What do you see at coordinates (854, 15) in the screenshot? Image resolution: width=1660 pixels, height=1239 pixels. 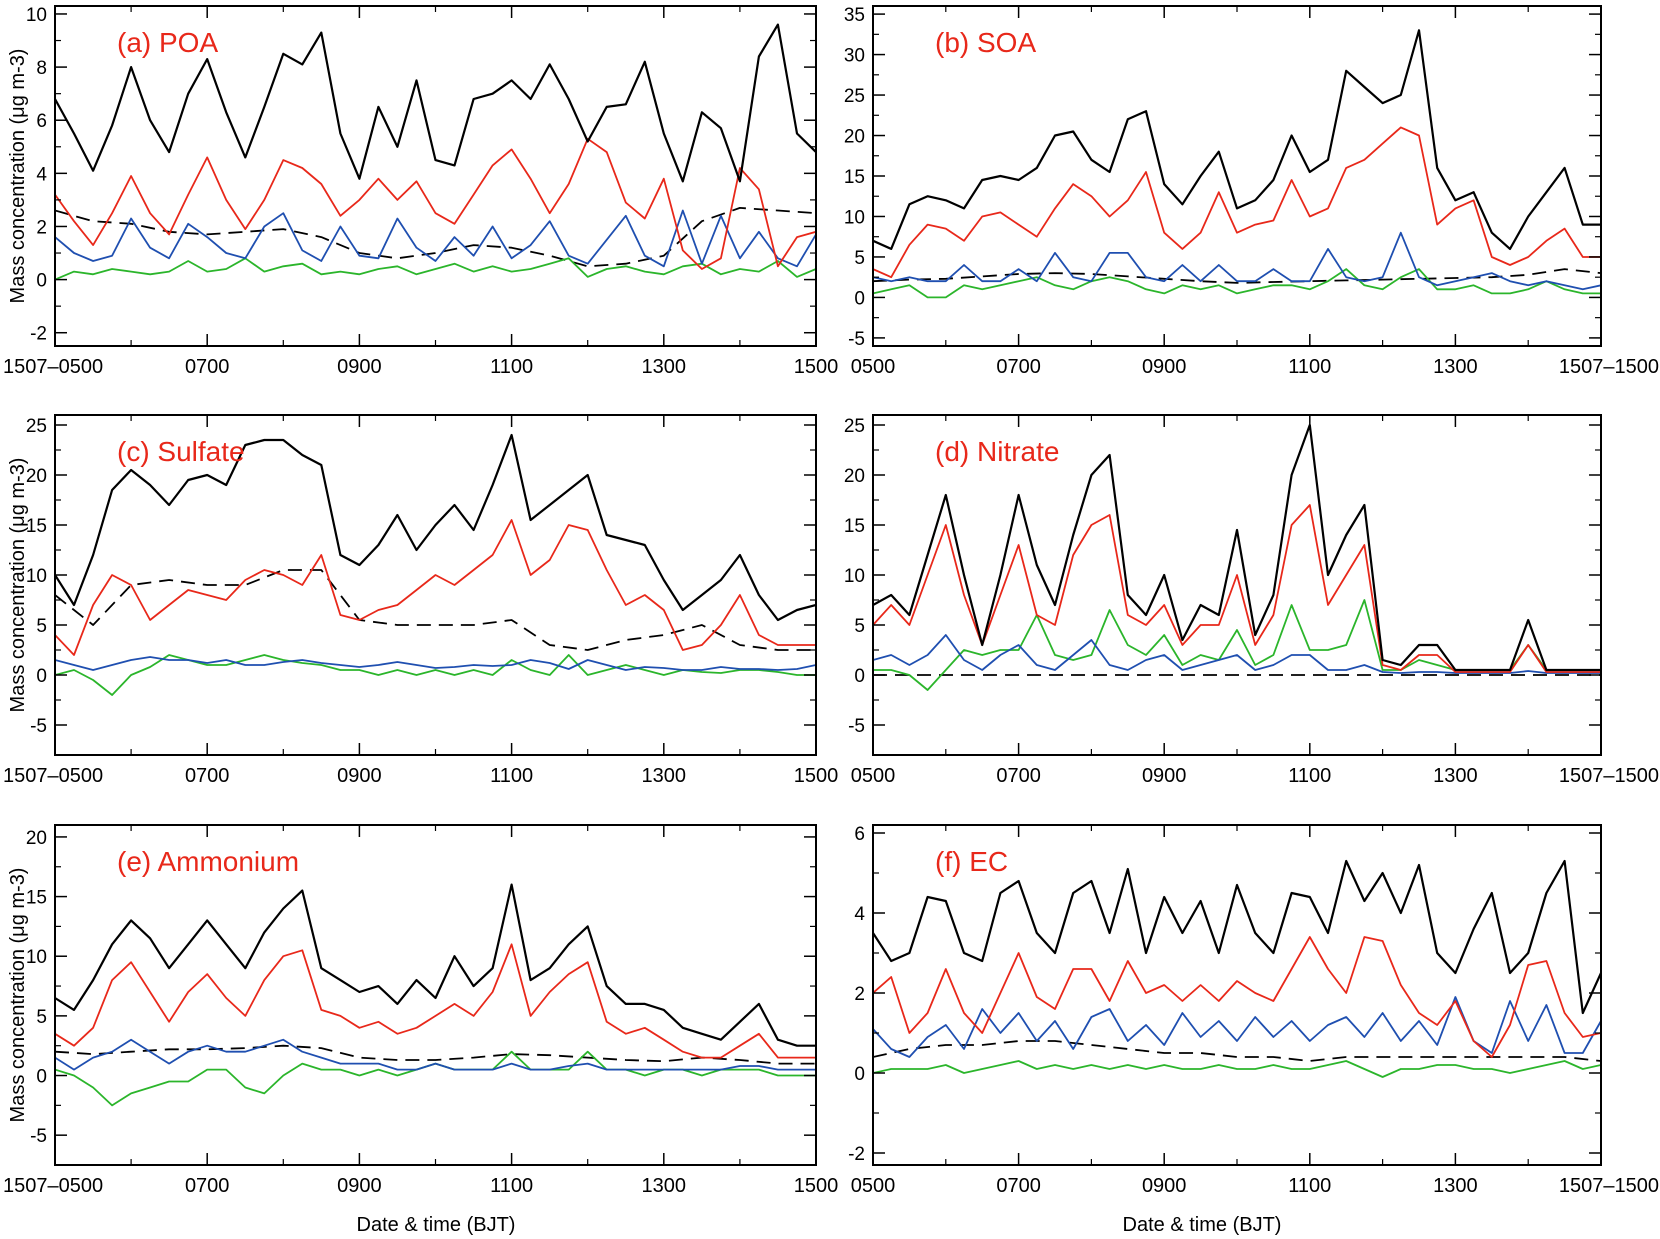 I see `y-tick-label: 35` at bounding box center [854, 15].